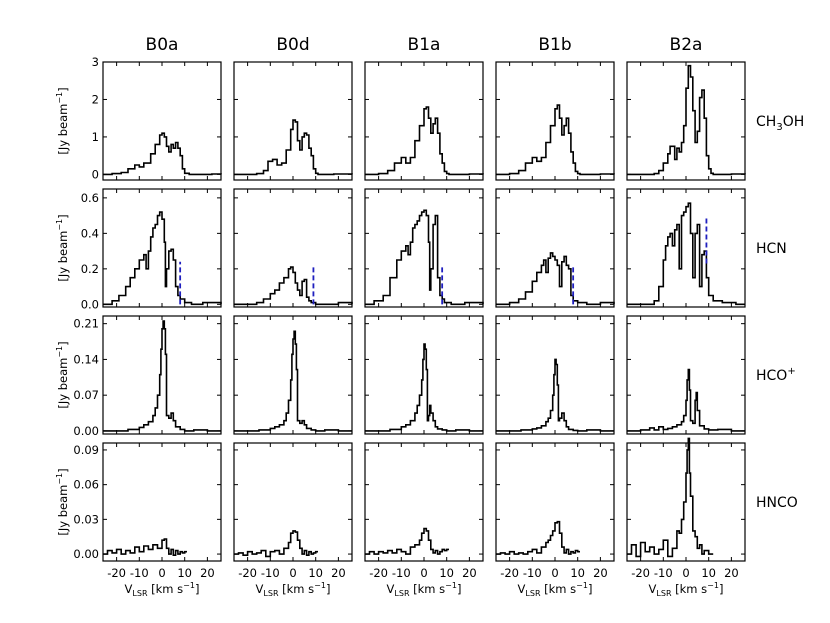 The height and width of the screenshot is (623, 830). I want to click on y-tick-label: 0.4, so click(90, 233).